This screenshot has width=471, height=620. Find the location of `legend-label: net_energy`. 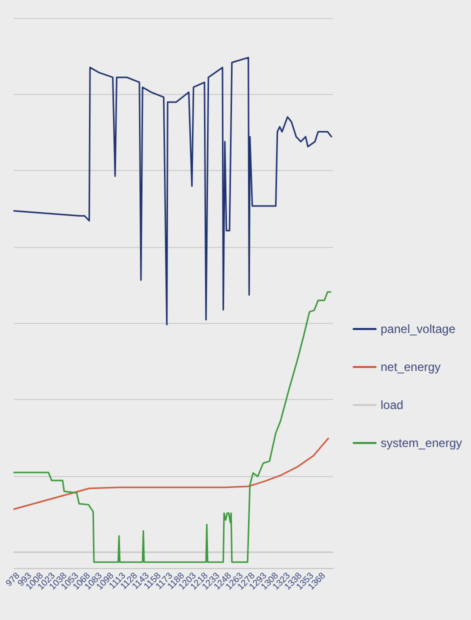

legend-label: net_energy is located at coordinates (410, 367).